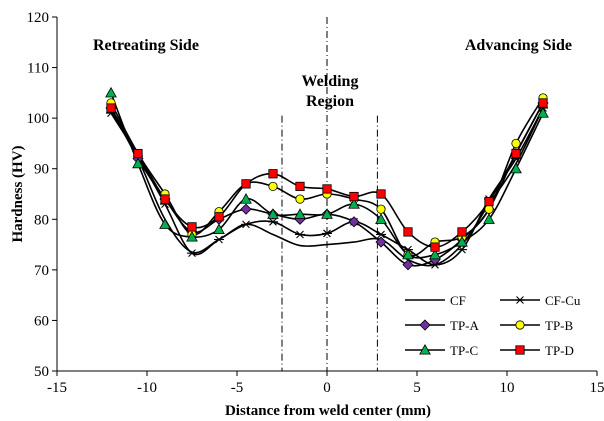 The width and height of the screenshot is (604, 421). What do you see at coordinates (465, 325) in the screenshot?
I see `legend-label: TP-A` at bounding box center [465, 325].